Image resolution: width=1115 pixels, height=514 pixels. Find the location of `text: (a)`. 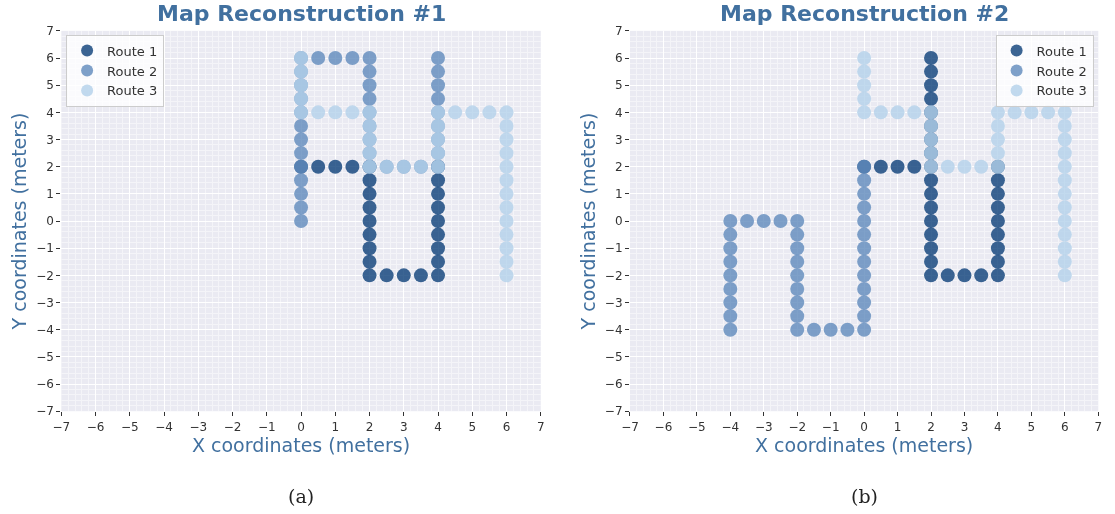

text: (a) is located at coordinates (301, 496).